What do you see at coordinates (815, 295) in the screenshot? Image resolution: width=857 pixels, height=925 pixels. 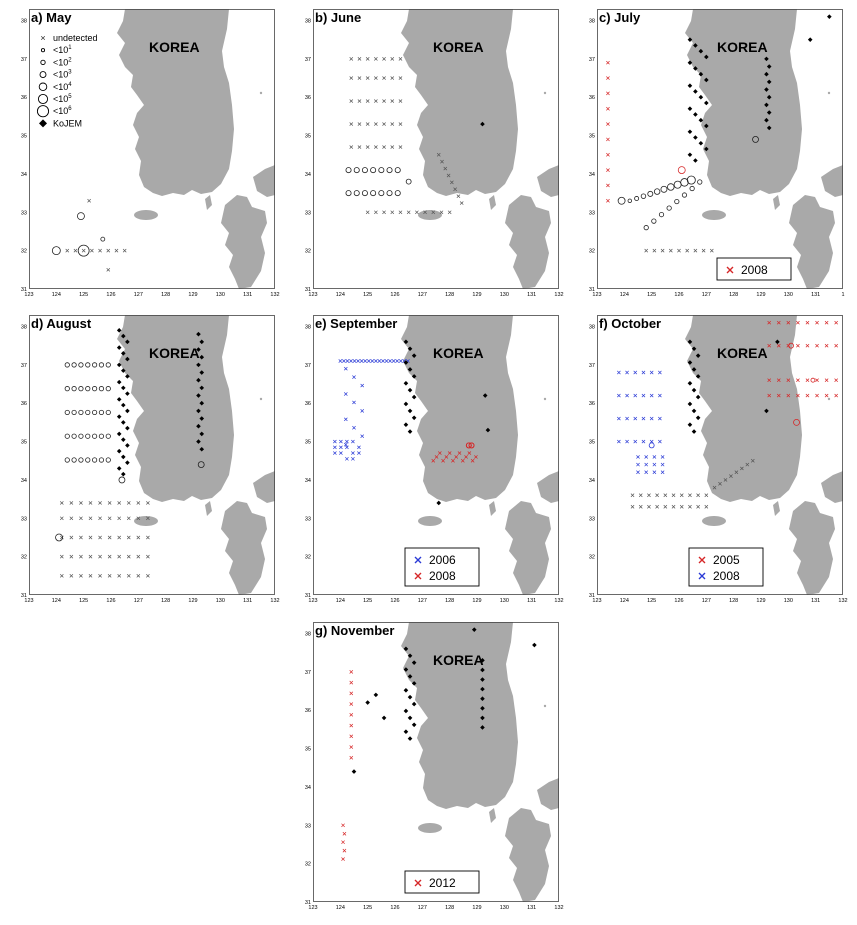 I see `lon-tick-label: 131` at bounding box center [815, 295].